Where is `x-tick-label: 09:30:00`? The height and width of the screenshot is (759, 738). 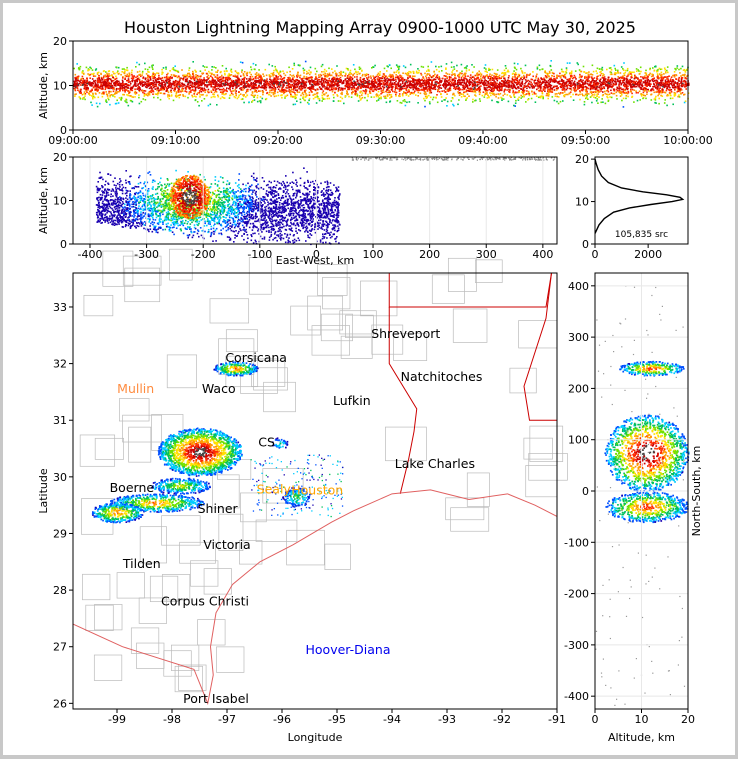
x-tick-label: 09:30:00 is located at coordinates (380, 140).